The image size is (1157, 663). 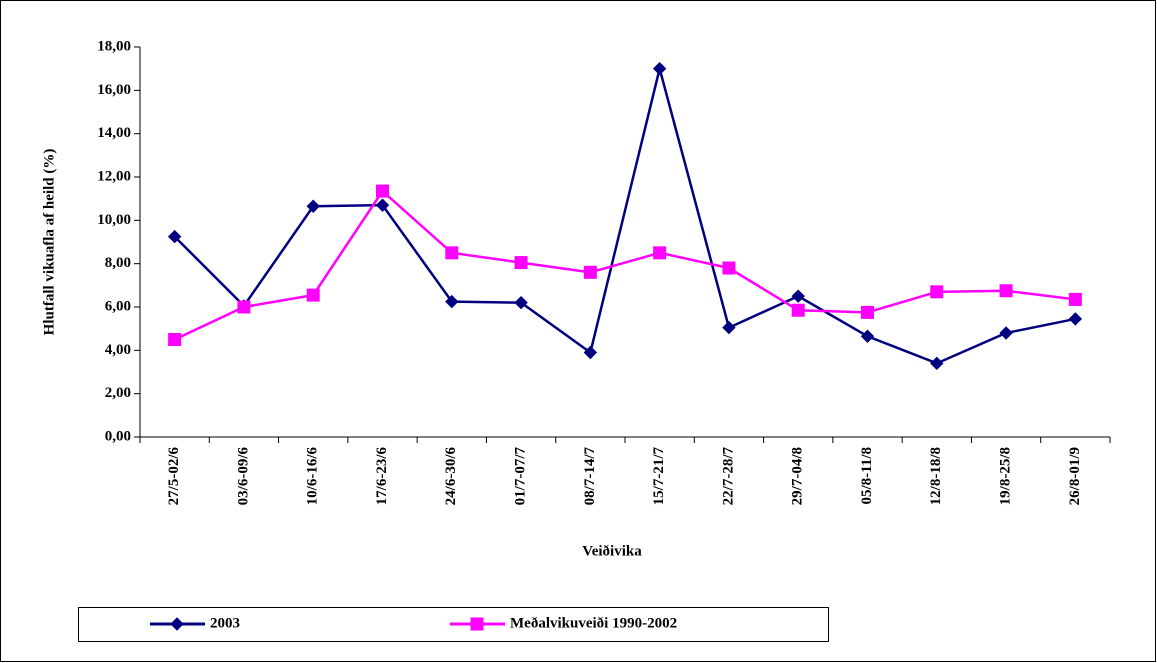 What do you see at coordinates (313, 476) in the screenshot?
I see `x-tick-label: 10/6-16/6` at bounding box center [313, 476].